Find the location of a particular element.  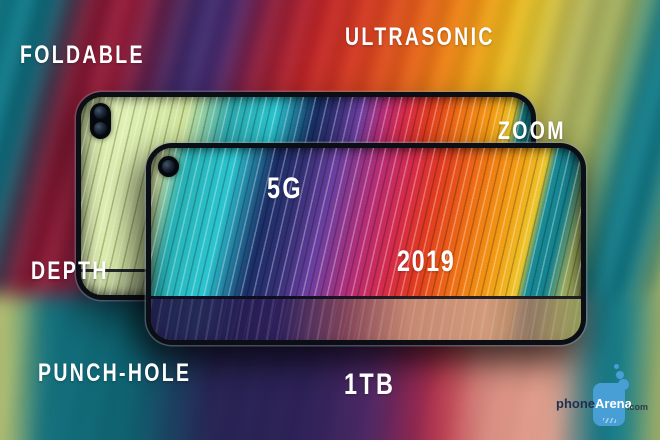

dual-punch-hole-camera-icon is located at coordinates (100, 121).